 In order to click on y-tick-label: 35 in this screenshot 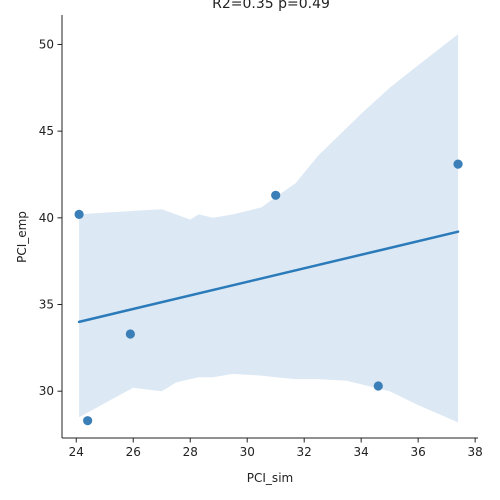, I will do `click(46, 305)`.